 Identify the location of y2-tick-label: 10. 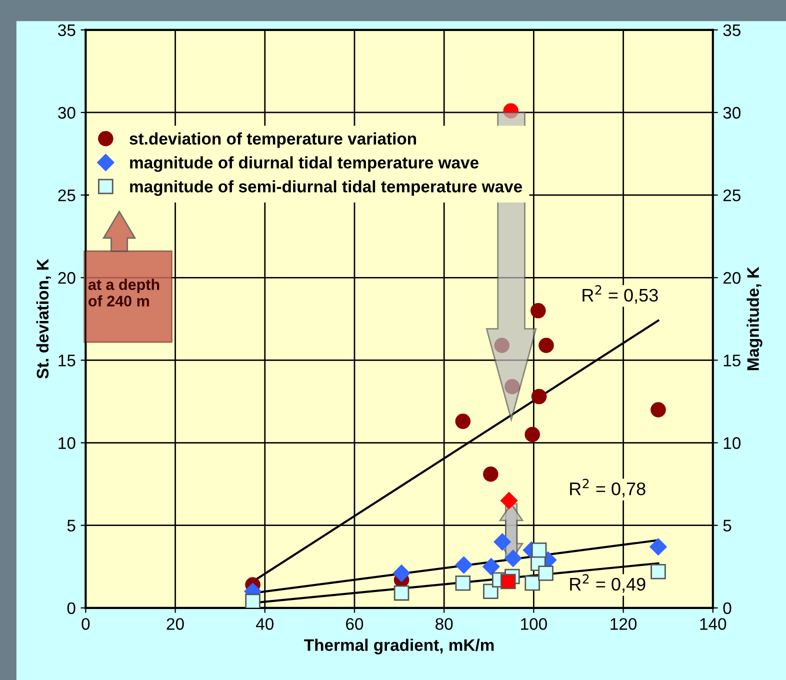
(732, 443).